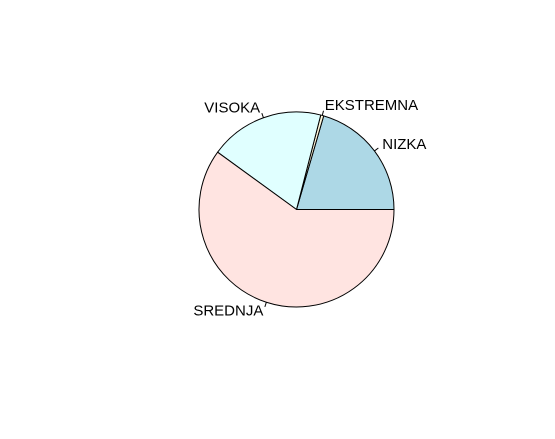  What do you see at coordinates (376, 149) in the screenshot?
I see `label-tick-nizka` at bounding box center [376, 149].